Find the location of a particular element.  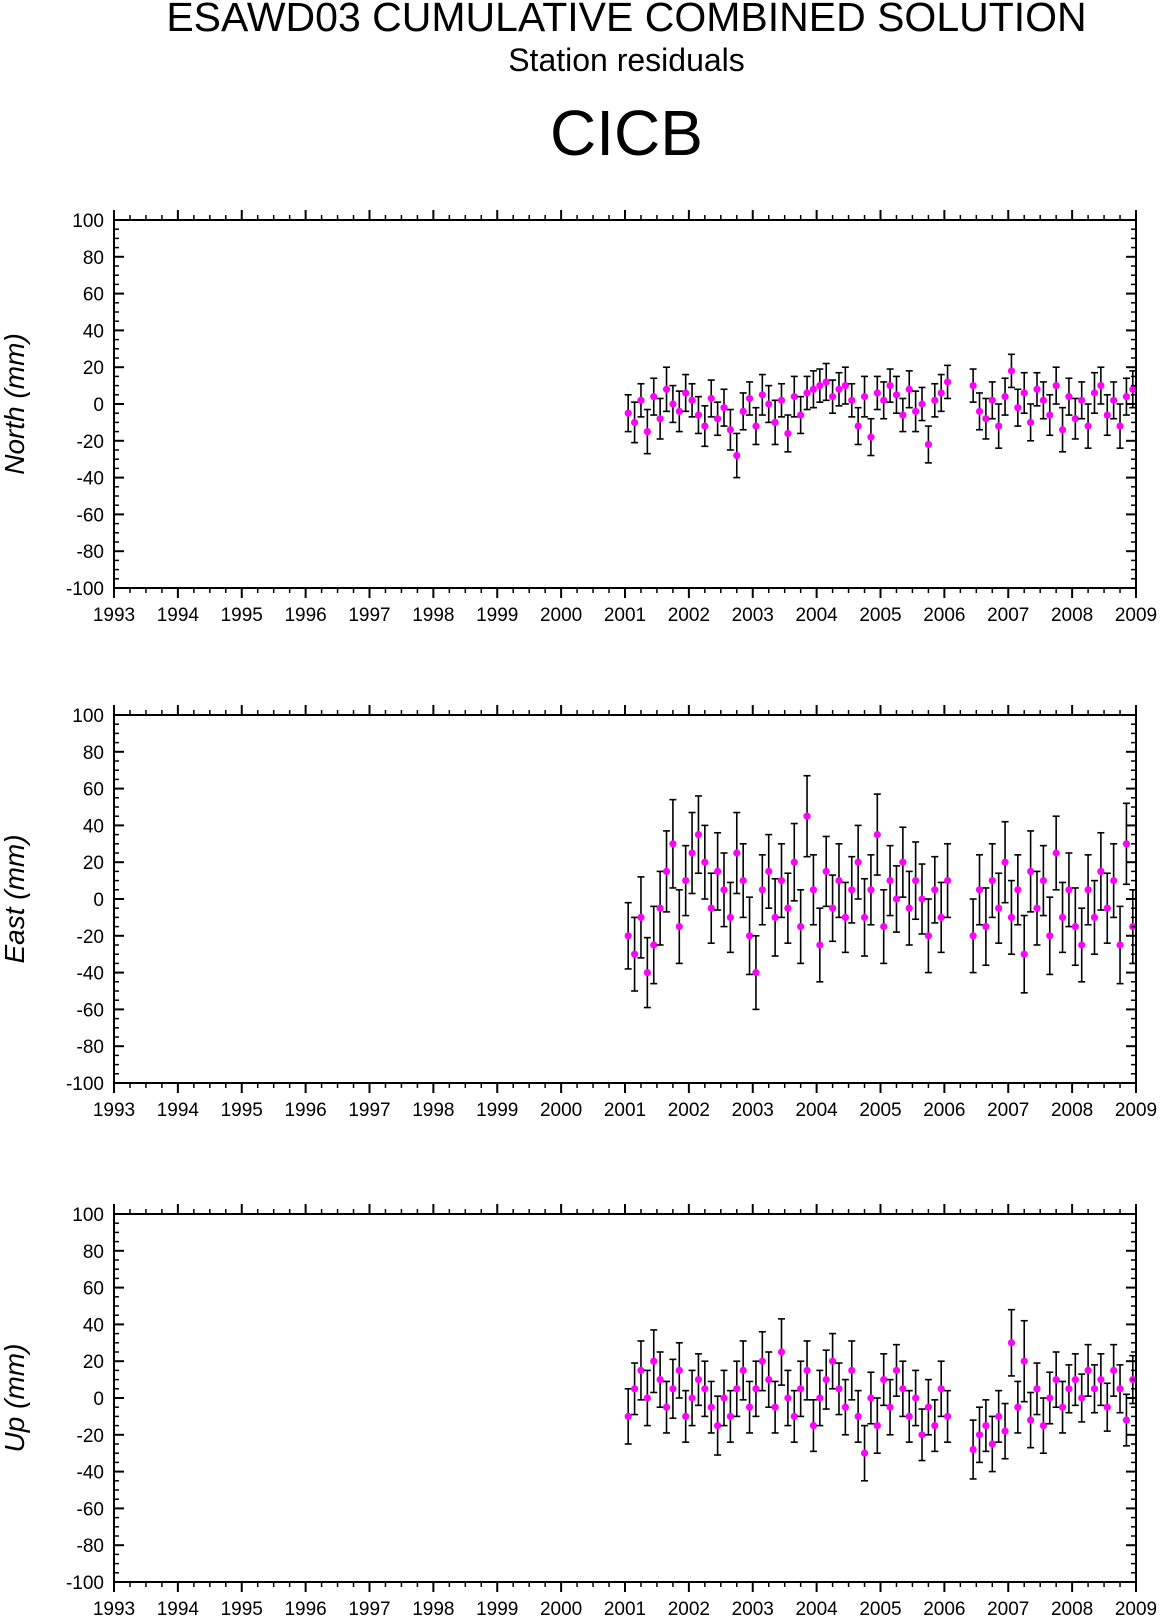

east-y-tick-label: -60 is located at coordinates (90, 1010).